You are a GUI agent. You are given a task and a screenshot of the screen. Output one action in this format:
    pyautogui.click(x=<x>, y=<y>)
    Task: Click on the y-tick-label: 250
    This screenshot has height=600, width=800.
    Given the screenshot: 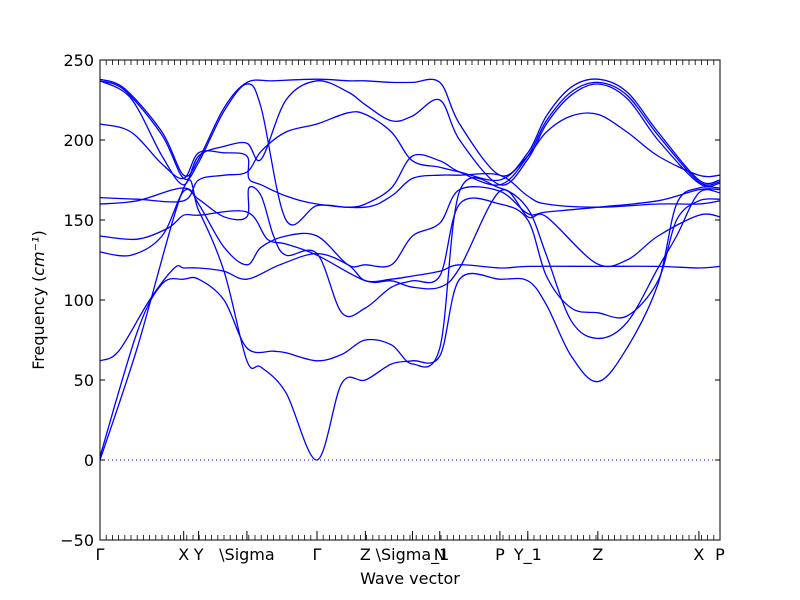 What is the action you would take?
    pyautogui.click(x=78, y=60)
    